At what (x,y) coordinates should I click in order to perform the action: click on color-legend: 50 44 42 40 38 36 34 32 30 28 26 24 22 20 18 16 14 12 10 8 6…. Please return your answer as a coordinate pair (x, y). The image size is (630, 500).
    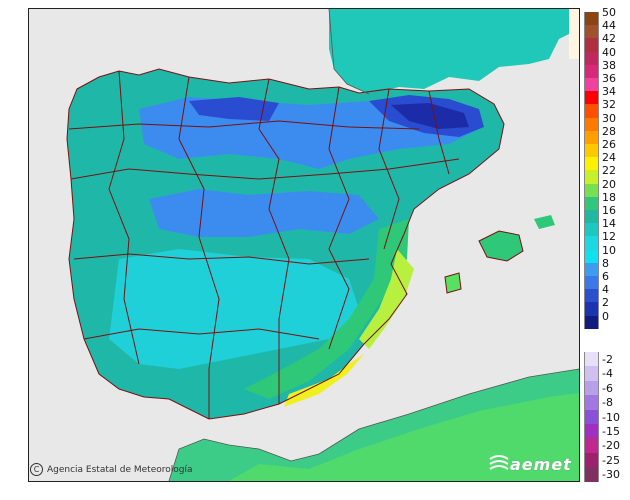
    Looking at the image, I should click on (606, 247).